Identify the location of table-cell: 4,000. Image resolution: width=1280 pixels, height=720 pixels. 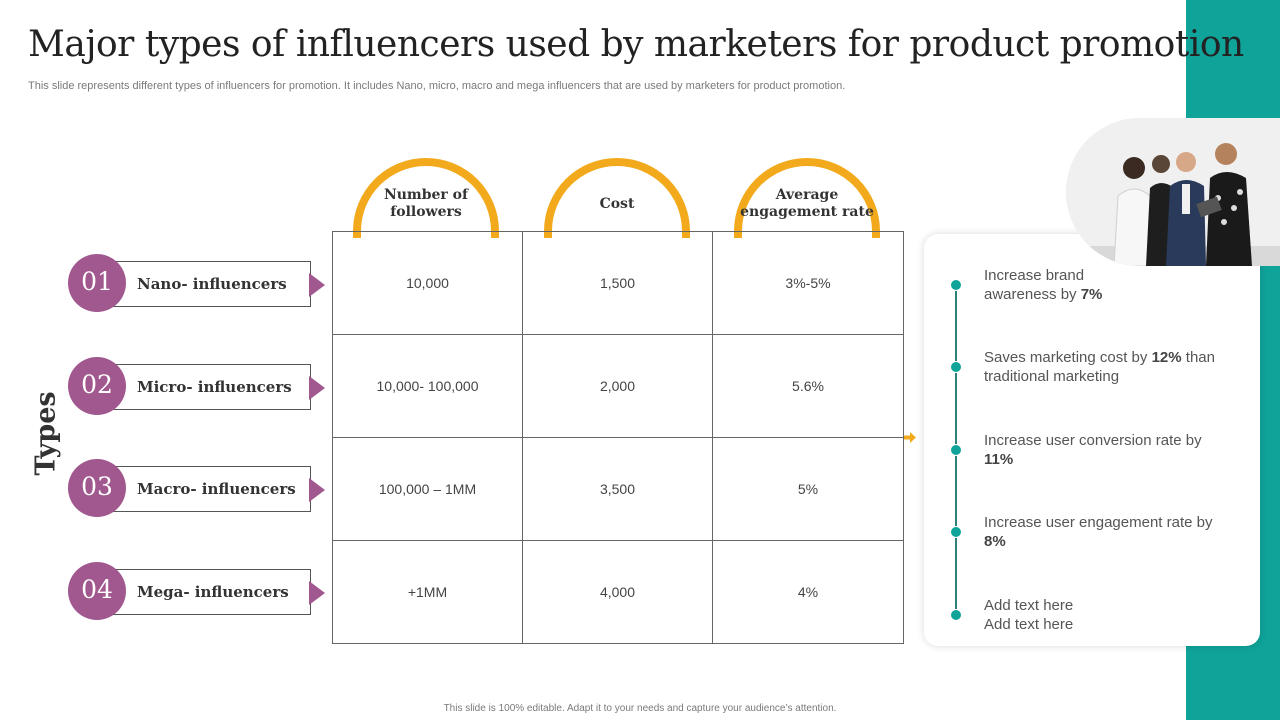
(618, 592).